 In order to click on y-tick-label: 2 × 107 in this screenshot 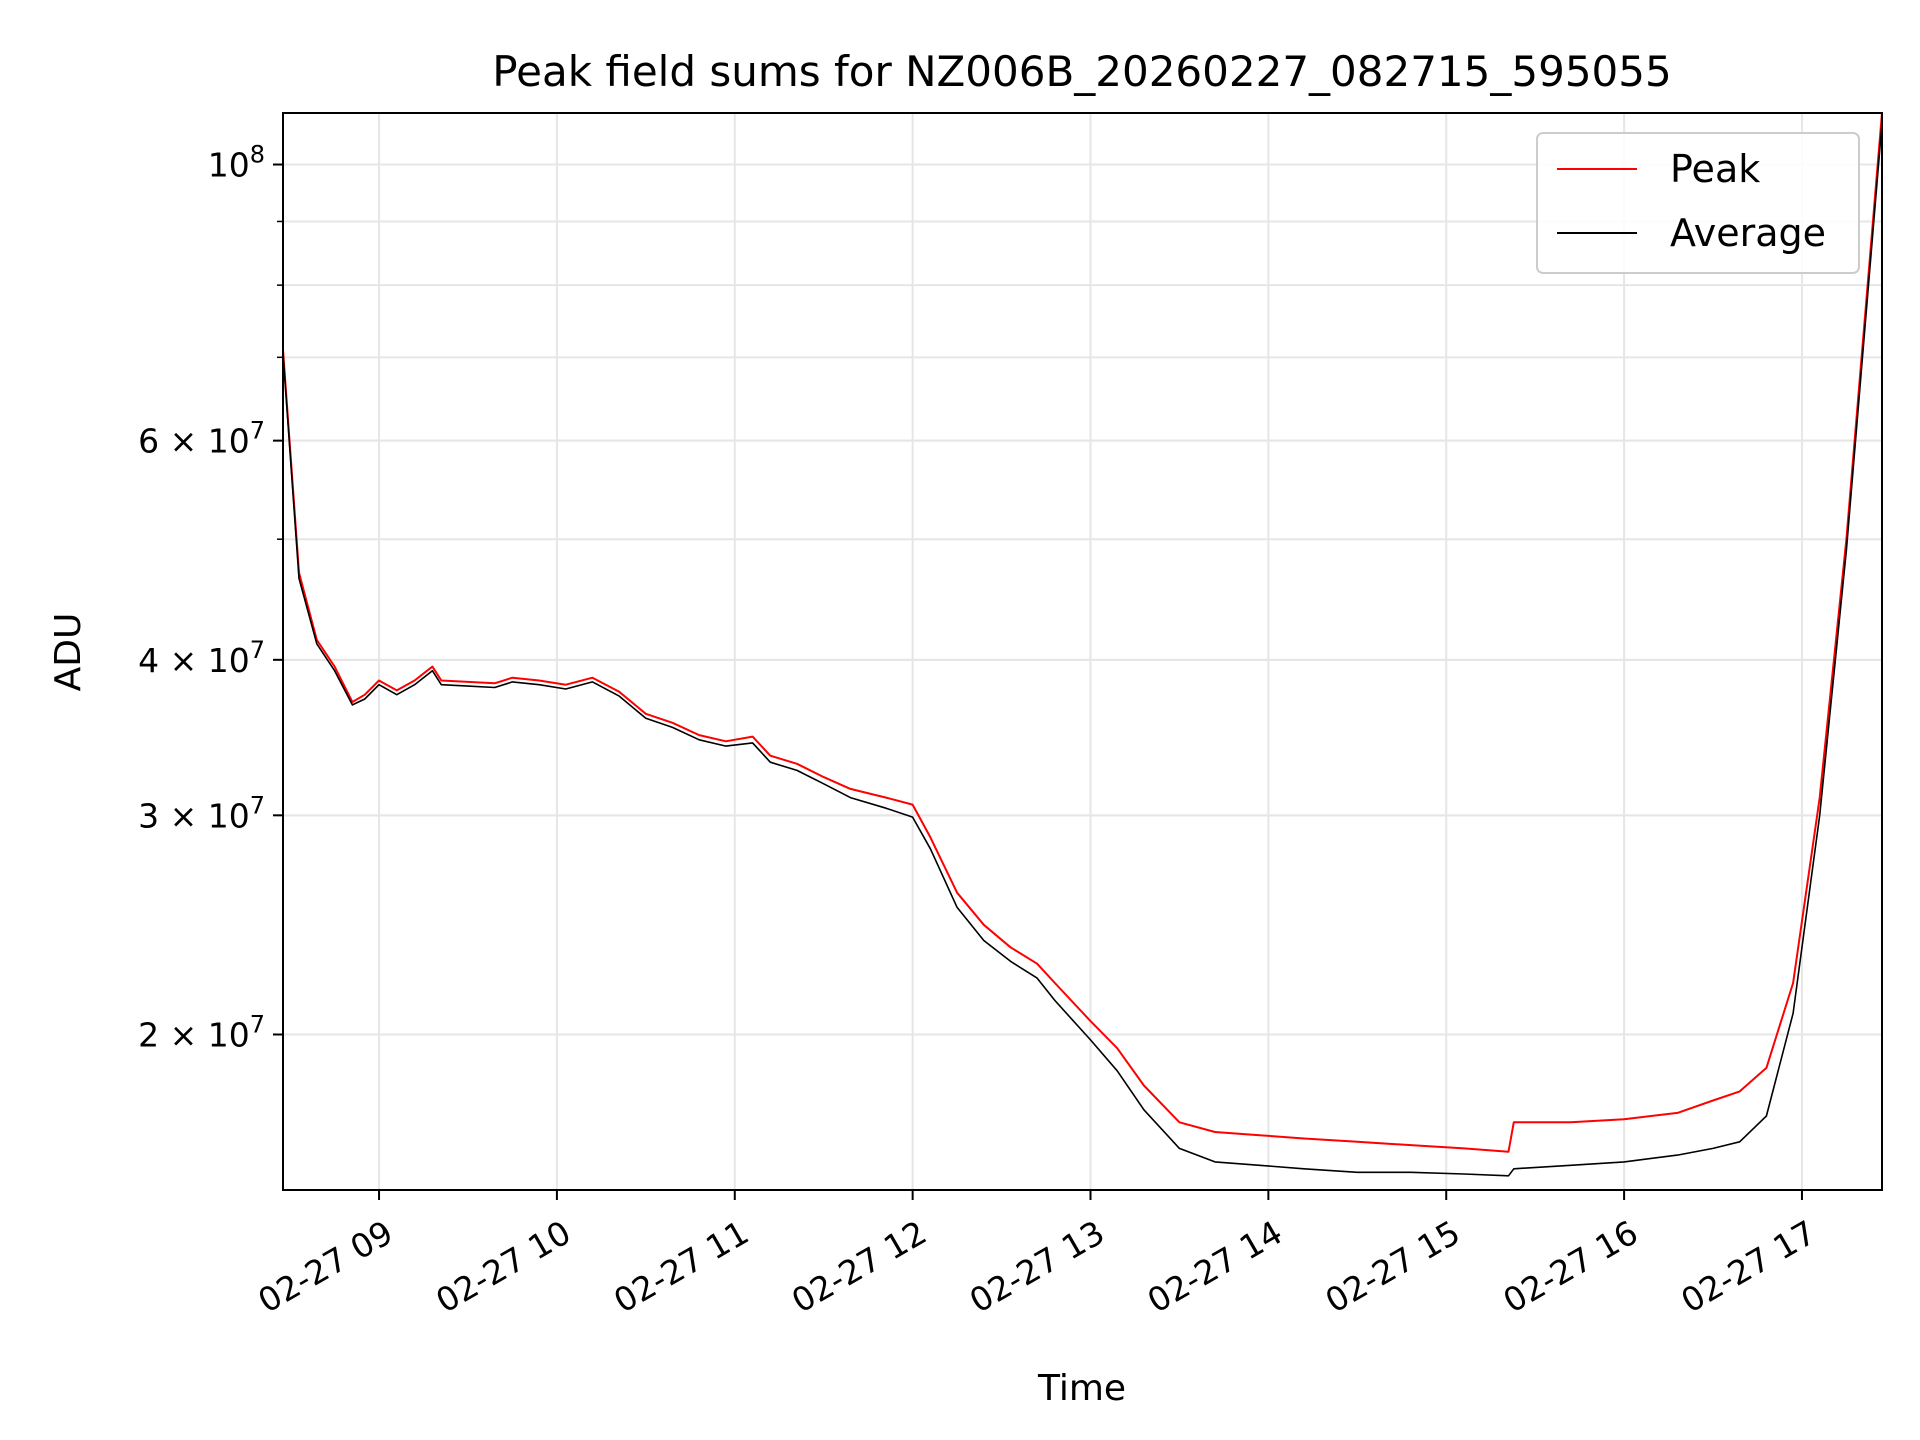, I will do `click(201, 1032)`.